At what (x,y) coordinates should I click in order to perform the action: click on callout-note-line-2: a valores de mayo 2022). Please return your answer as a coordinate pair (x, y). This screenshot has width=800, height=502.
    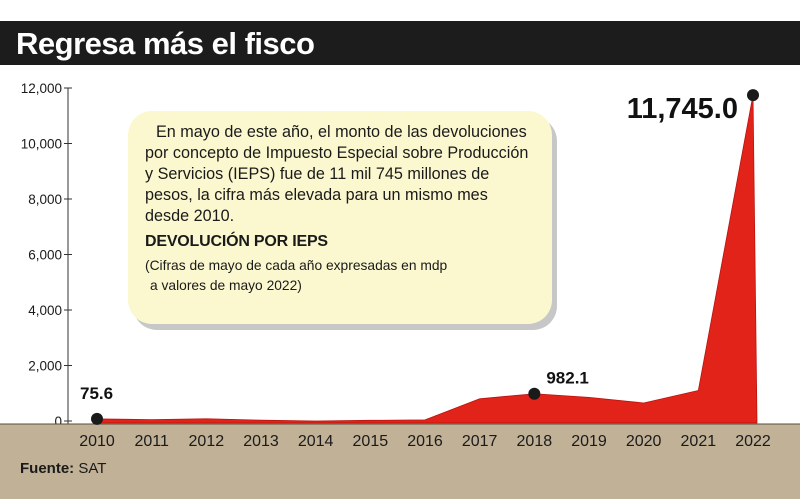
    Looking at the image, I should click on (226, 285).